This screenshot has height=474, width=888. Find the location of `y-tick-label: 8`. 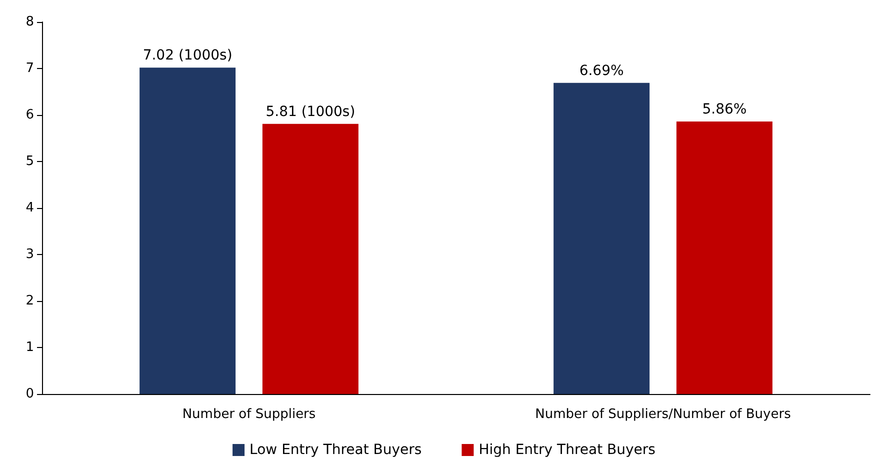

y-tick-label: 8 is located at coordinates (30, 22).